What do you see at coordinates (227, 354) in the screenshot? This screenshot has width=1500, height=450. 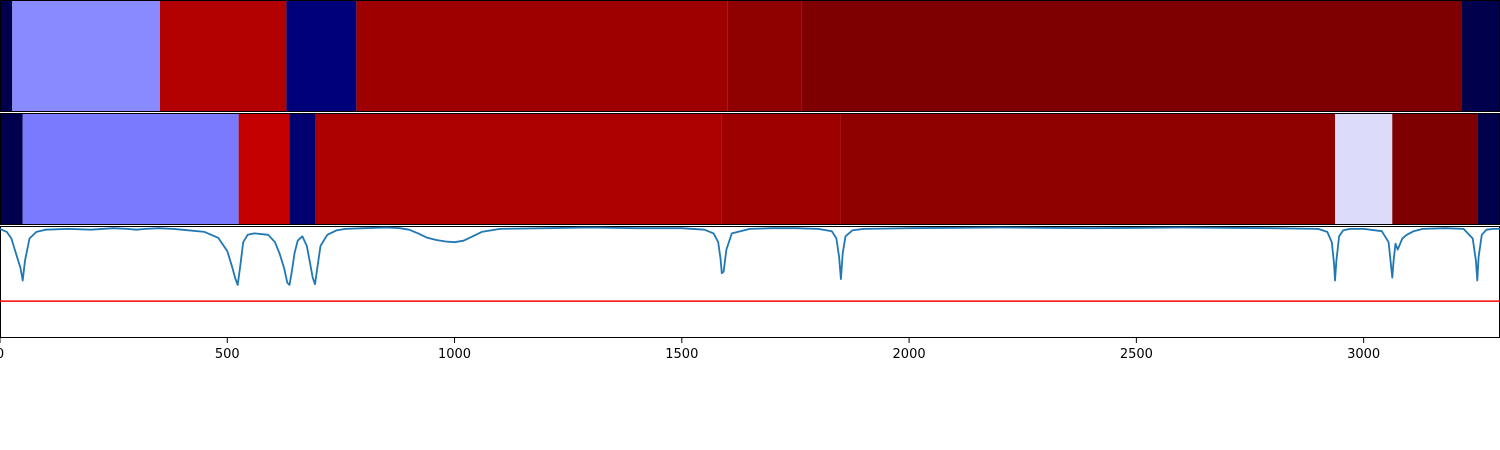 I see `x-tick-label-500: 500` at bounding box center [227, 354].